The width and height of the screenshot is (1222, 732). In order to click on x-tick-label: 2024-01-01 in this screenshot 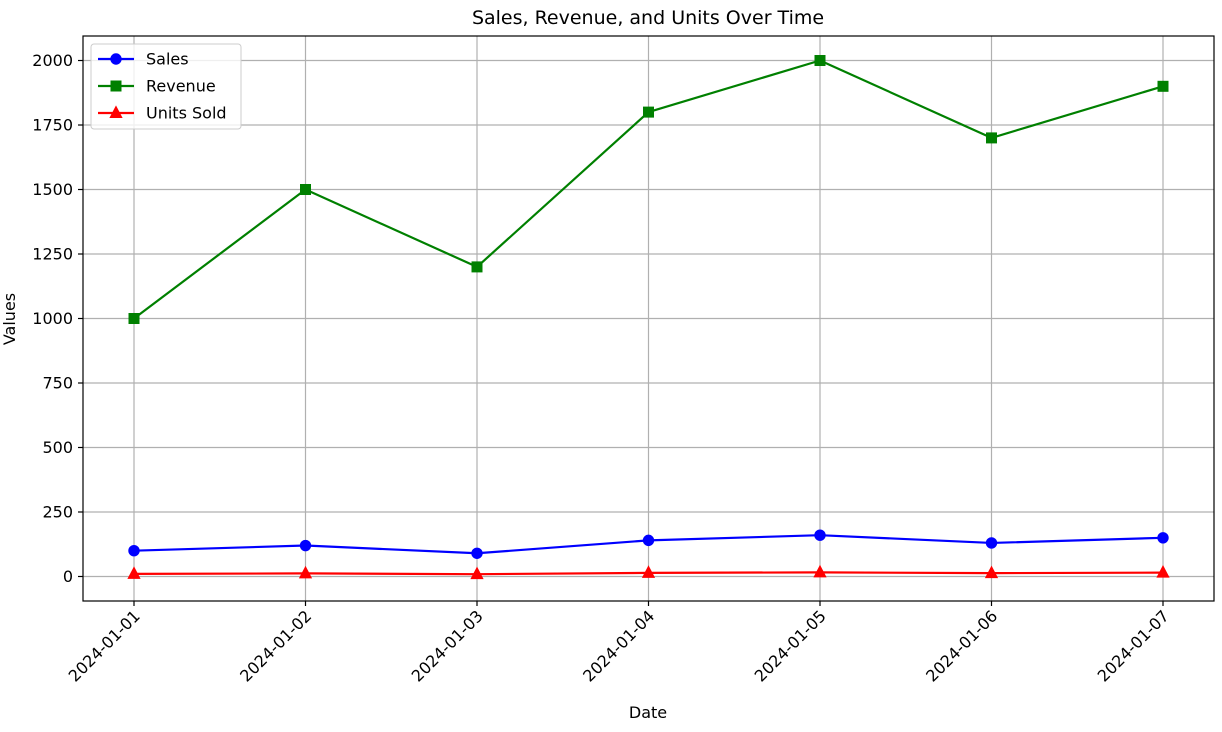, I will do `click(104, 645)`.